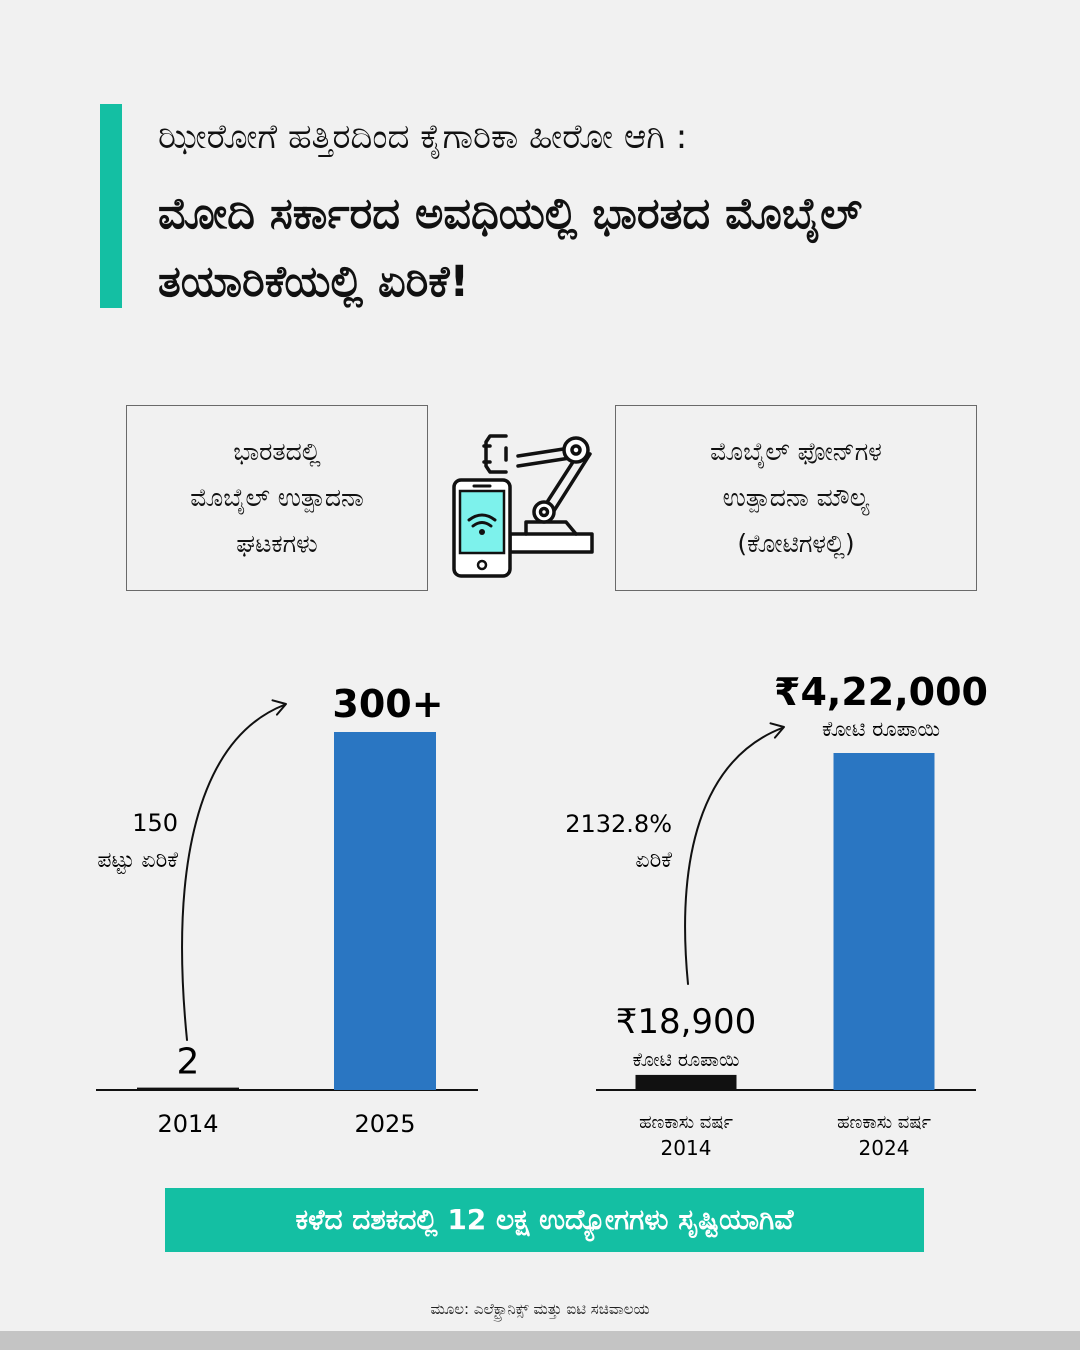 The height and width of the screenshot is (1350, 1080). What do you see at coordinates (137, 861) in the screenshot?
I see `growth-annotation: ಪಟ್ಟು ಏರಿಕೆ` at bounding box center [137, 861].